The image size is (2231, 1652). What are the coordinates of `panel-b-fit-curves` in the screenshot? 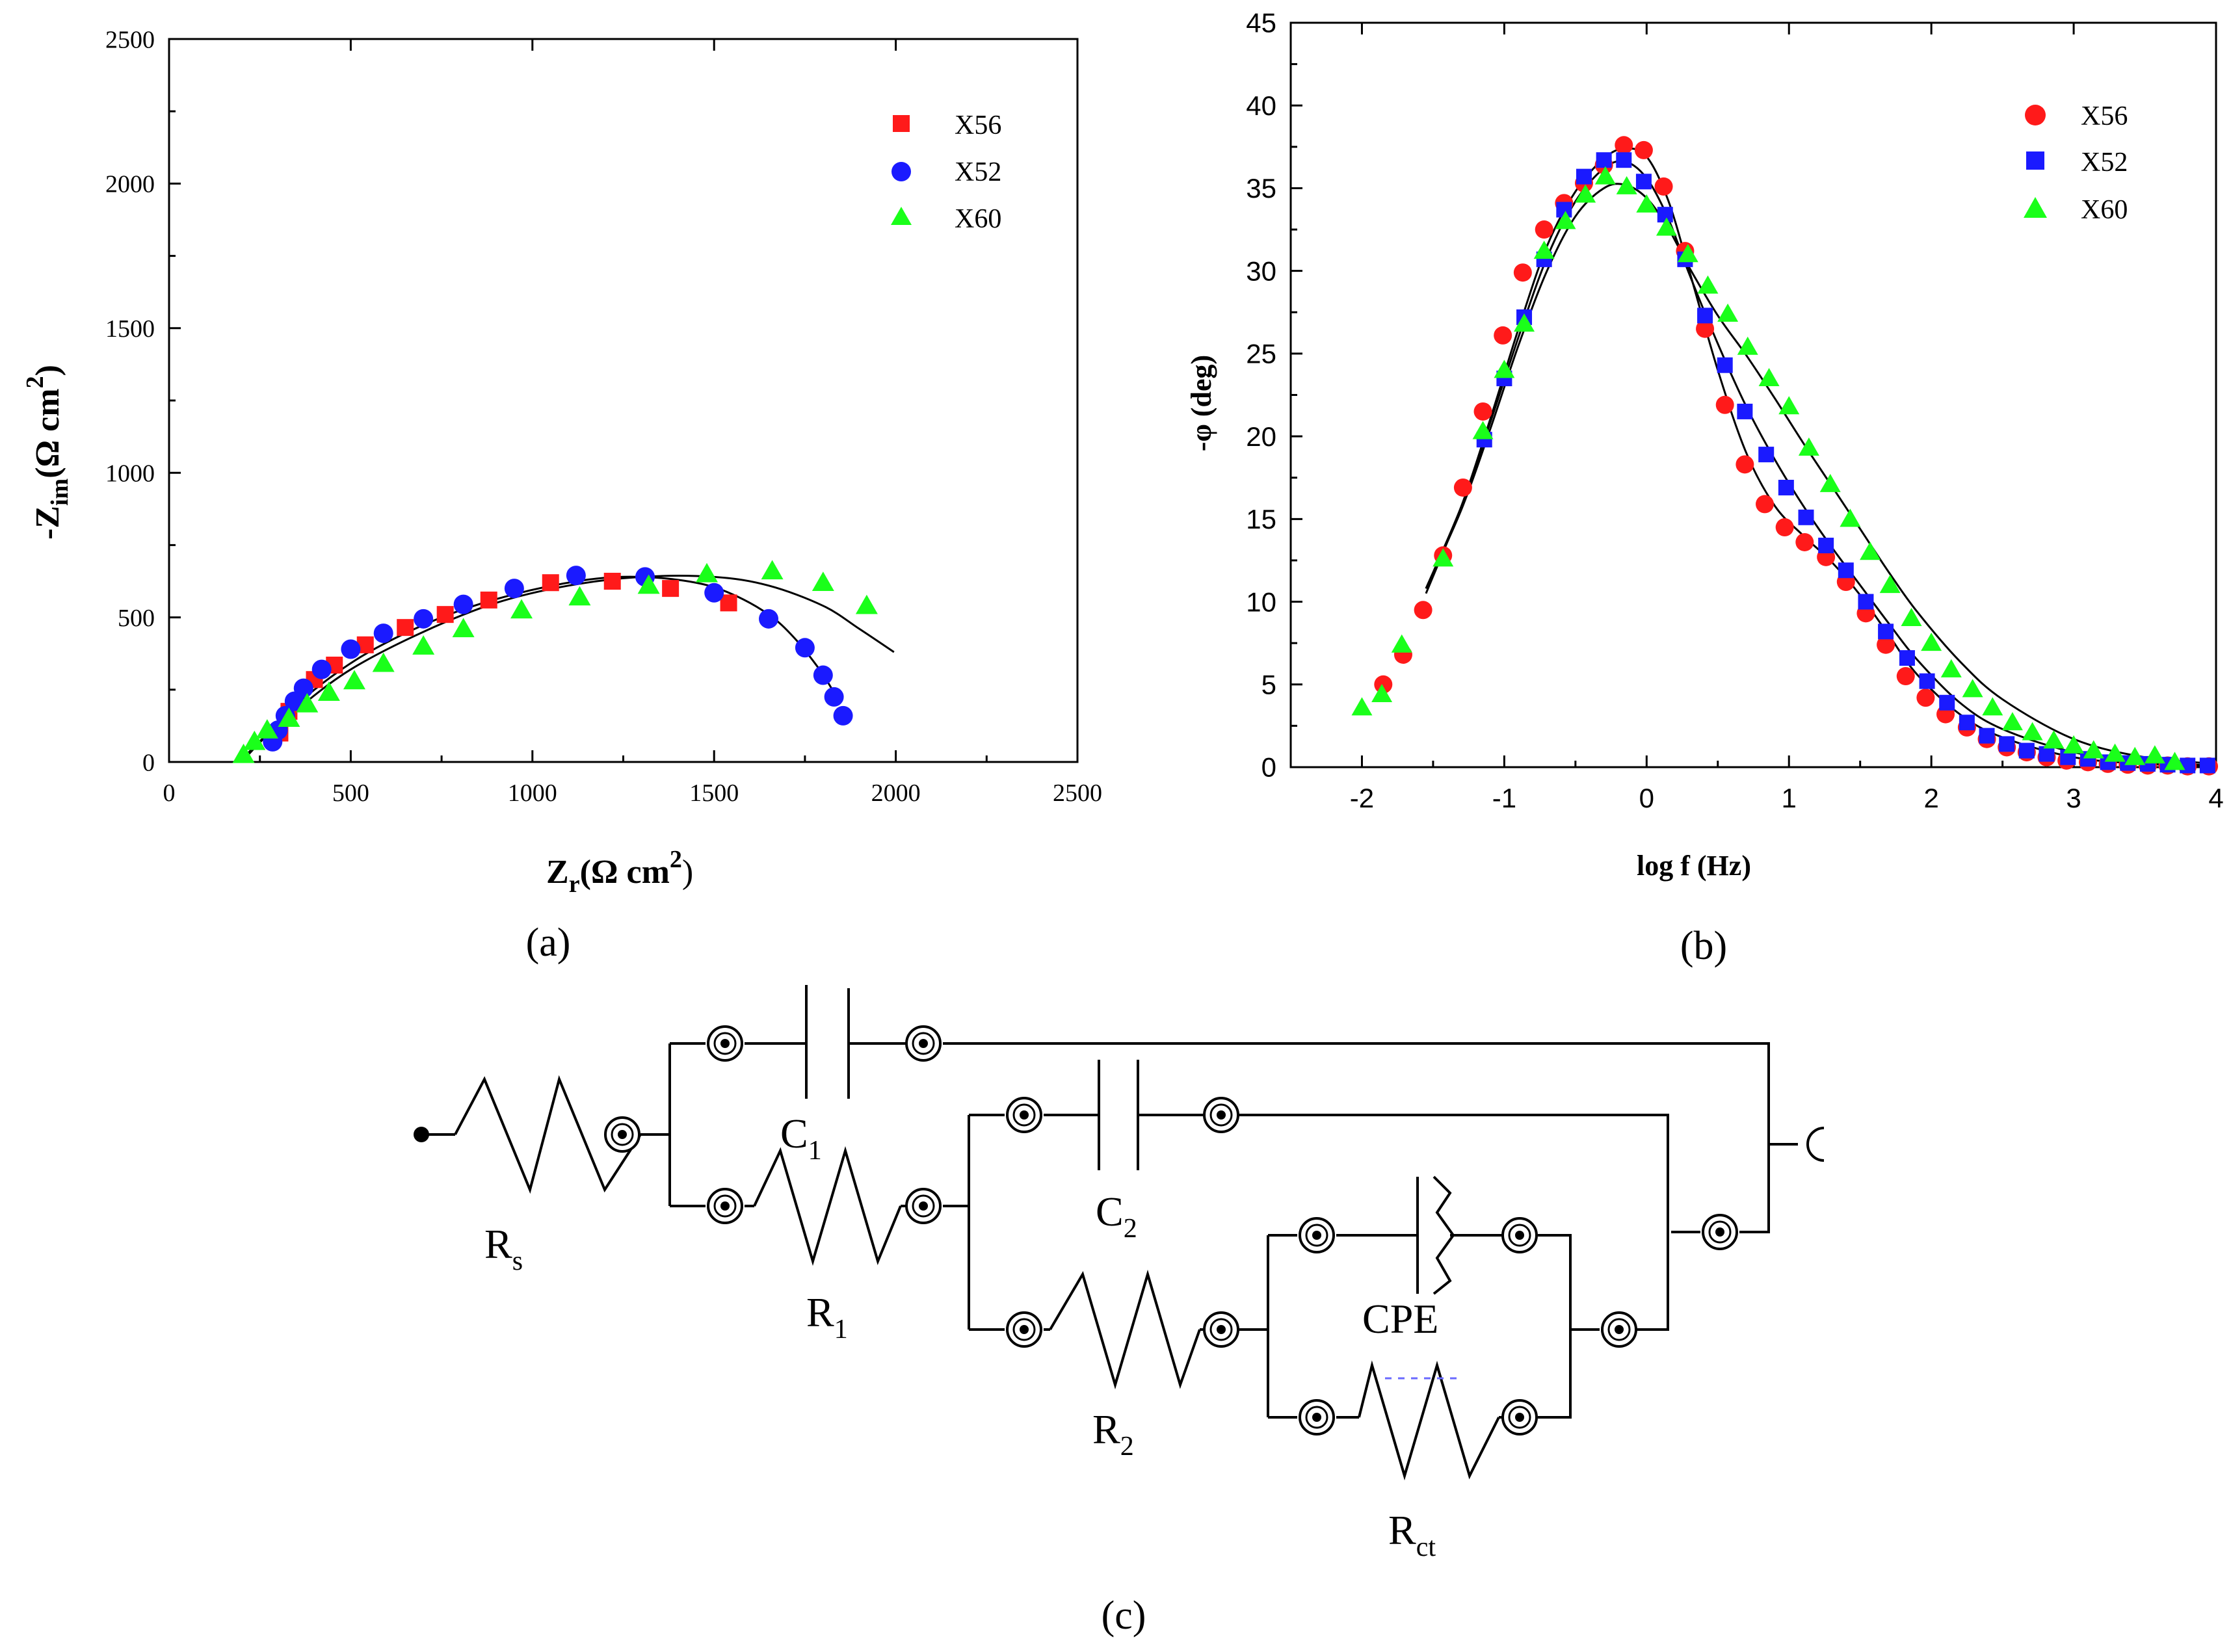 It's located at (1821, 457).